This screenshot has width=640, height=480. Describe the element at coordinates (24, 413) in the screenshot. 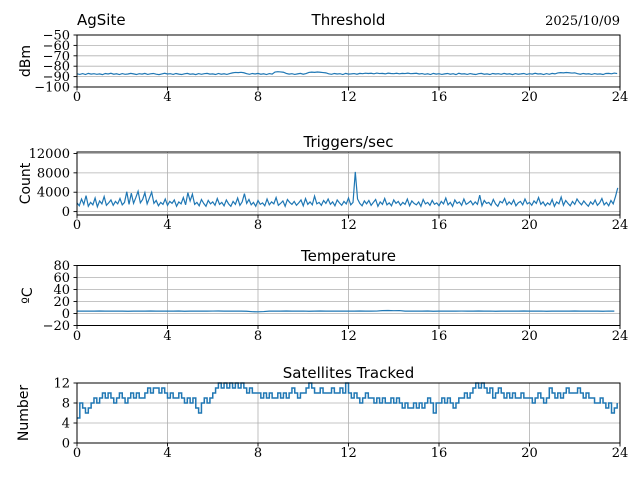

I see `satellites-ylabel: Number` at that location.